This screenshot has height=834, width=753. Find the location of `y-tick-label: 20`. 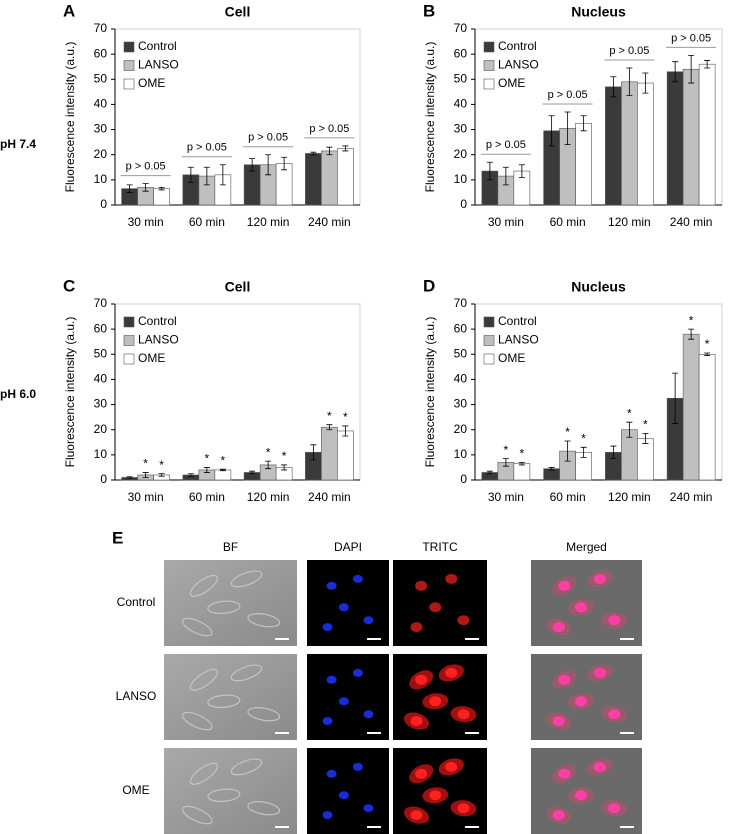

y-tick-label: 20 is located at coordinates (101, 154).